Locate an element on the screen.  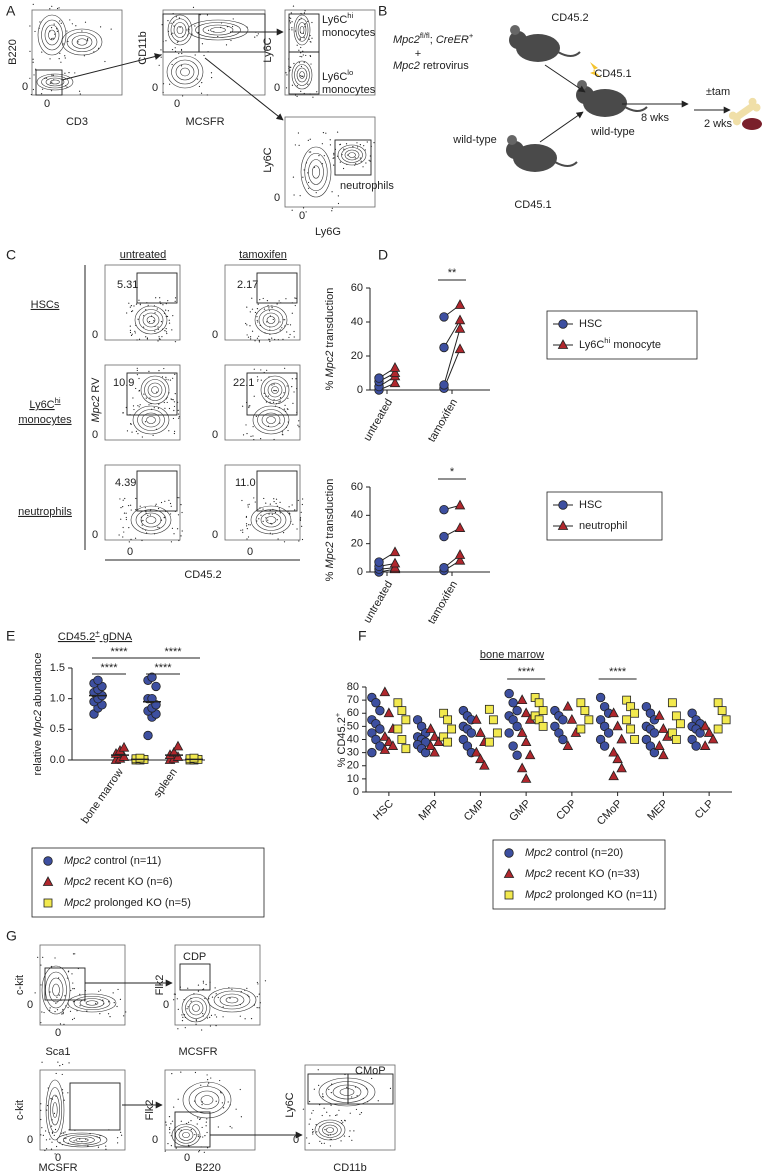
column-header: tamoxifen is located at coordinates (263, 255).